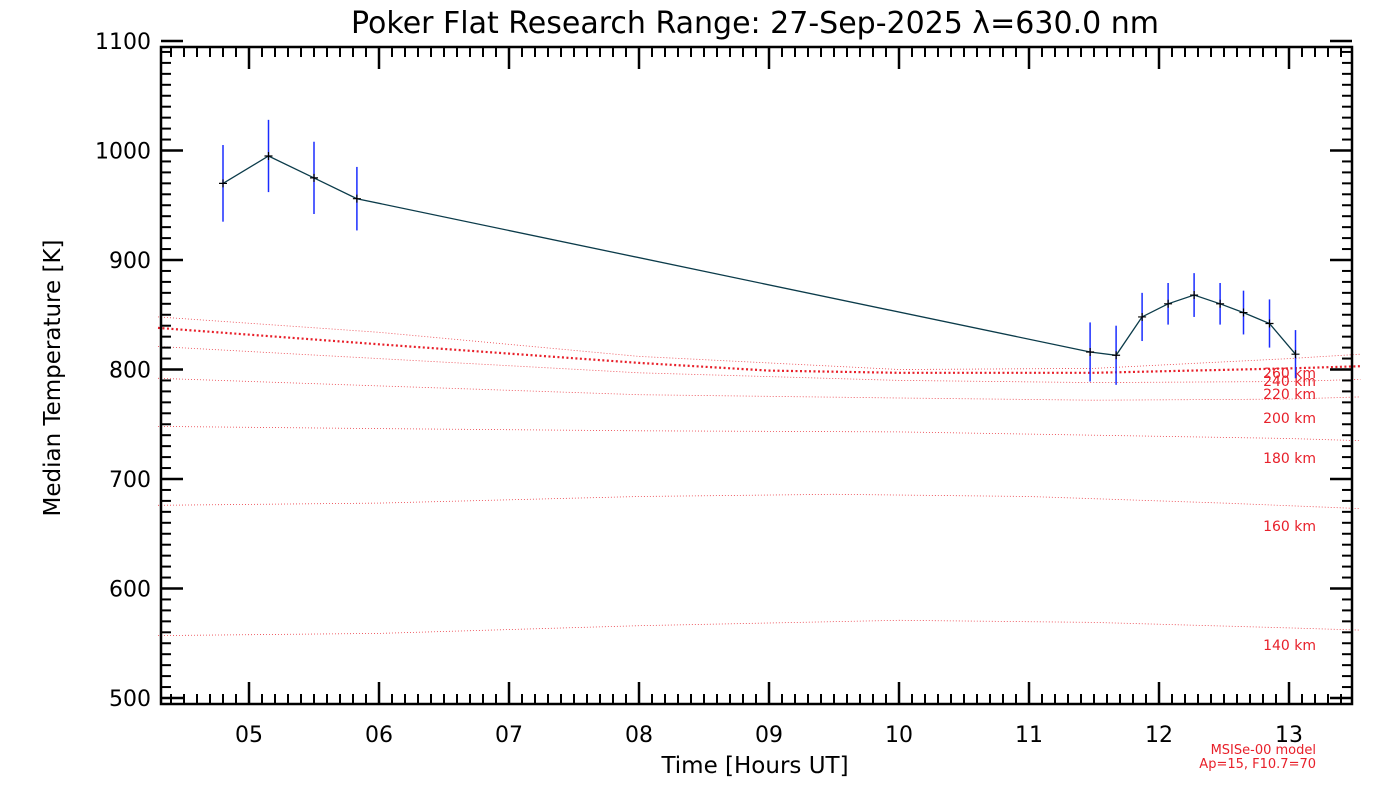 Image resolution: width=1400 pixels, height=800 pixels. I want to click on x-tick-label: 07, so click(509, 735).